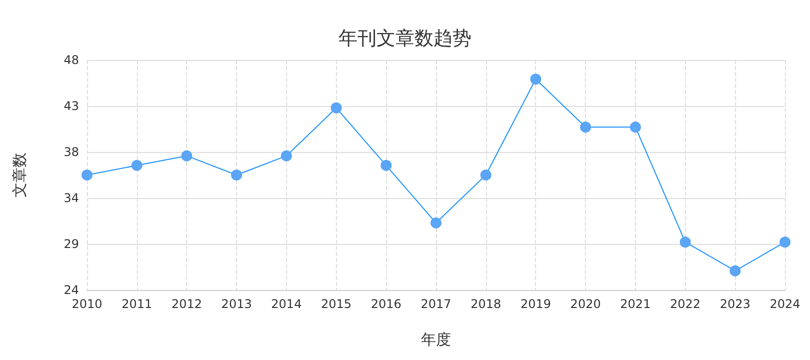 The width and height of the screenshot is (810, 360). What do you see at coordinates (71, 198) in the screenshot?
I see `y-tick-label: 34` at bounding box center [71, 198].